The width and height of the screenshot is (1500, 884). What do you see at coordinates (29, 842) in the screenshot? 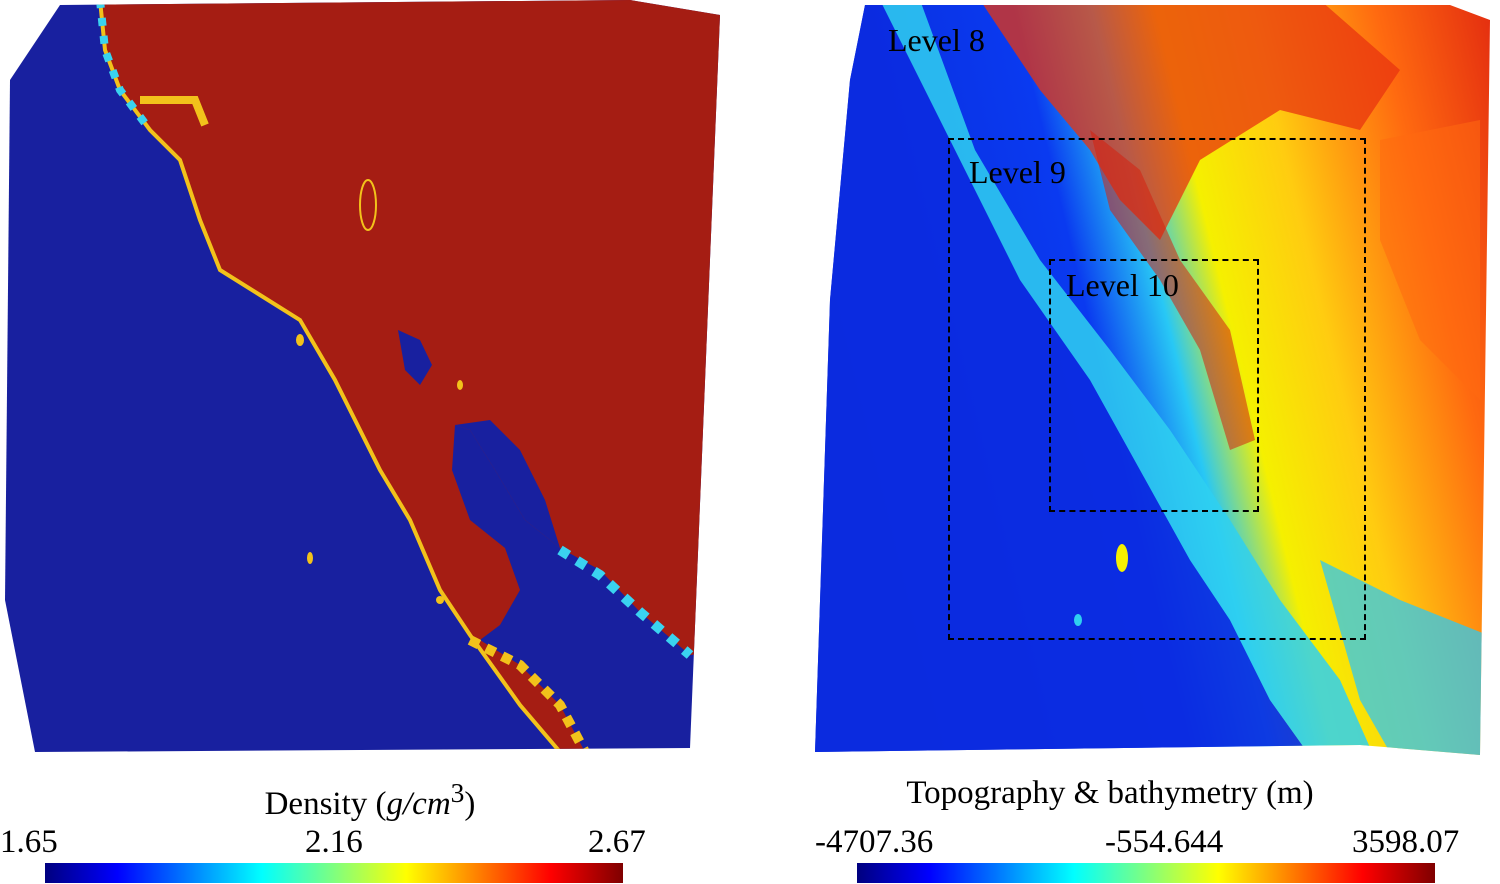
I see `colorbar-min-label: 1.65` at bounding box center [29, 842].